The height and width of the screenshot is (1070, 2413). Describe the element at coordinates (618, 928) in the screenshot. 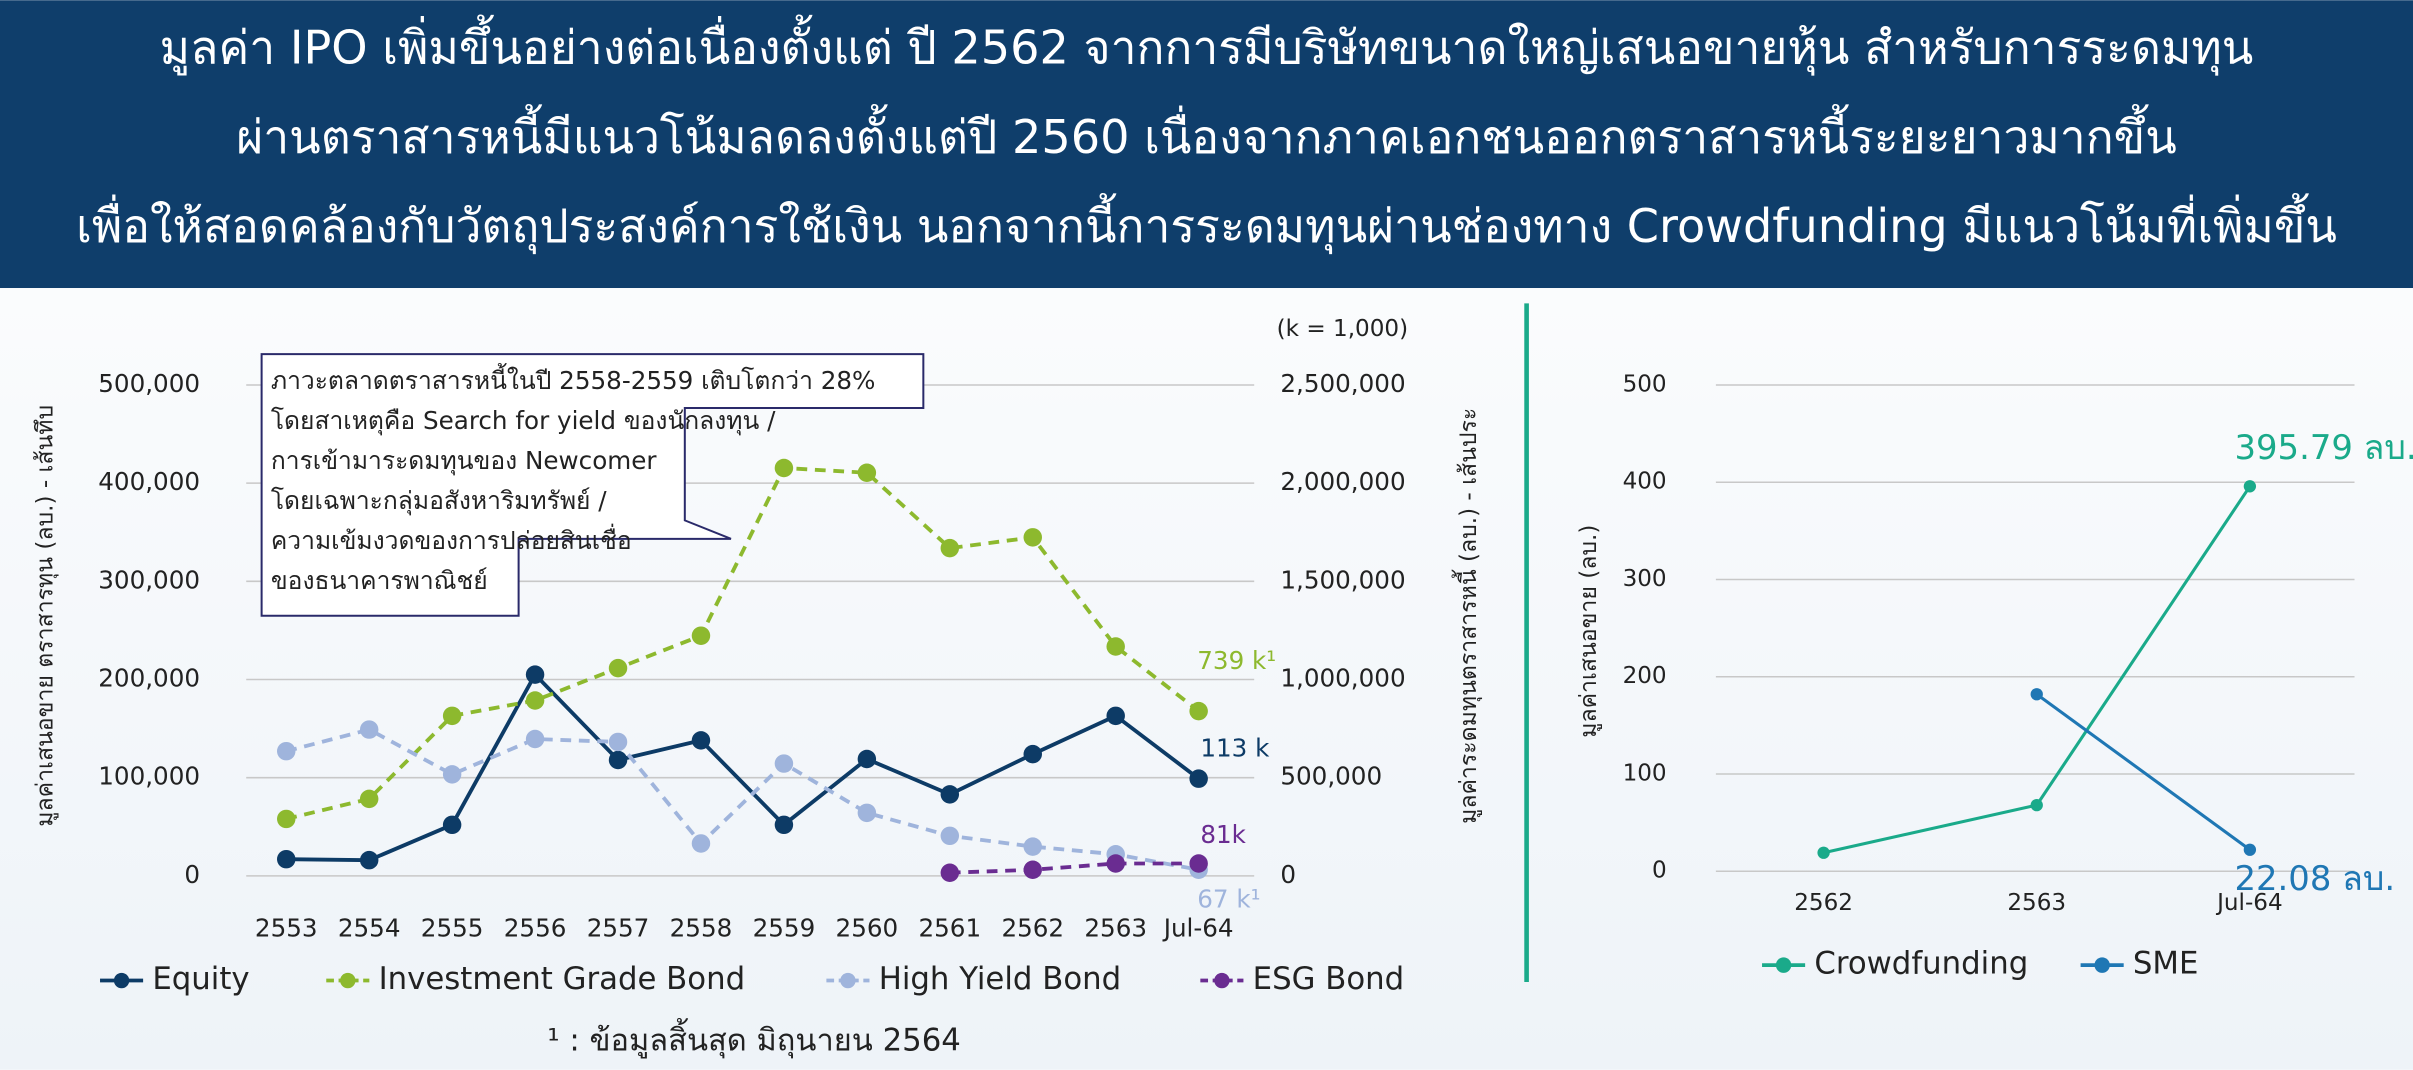

I see `x-tick-label: 2557` at that location.